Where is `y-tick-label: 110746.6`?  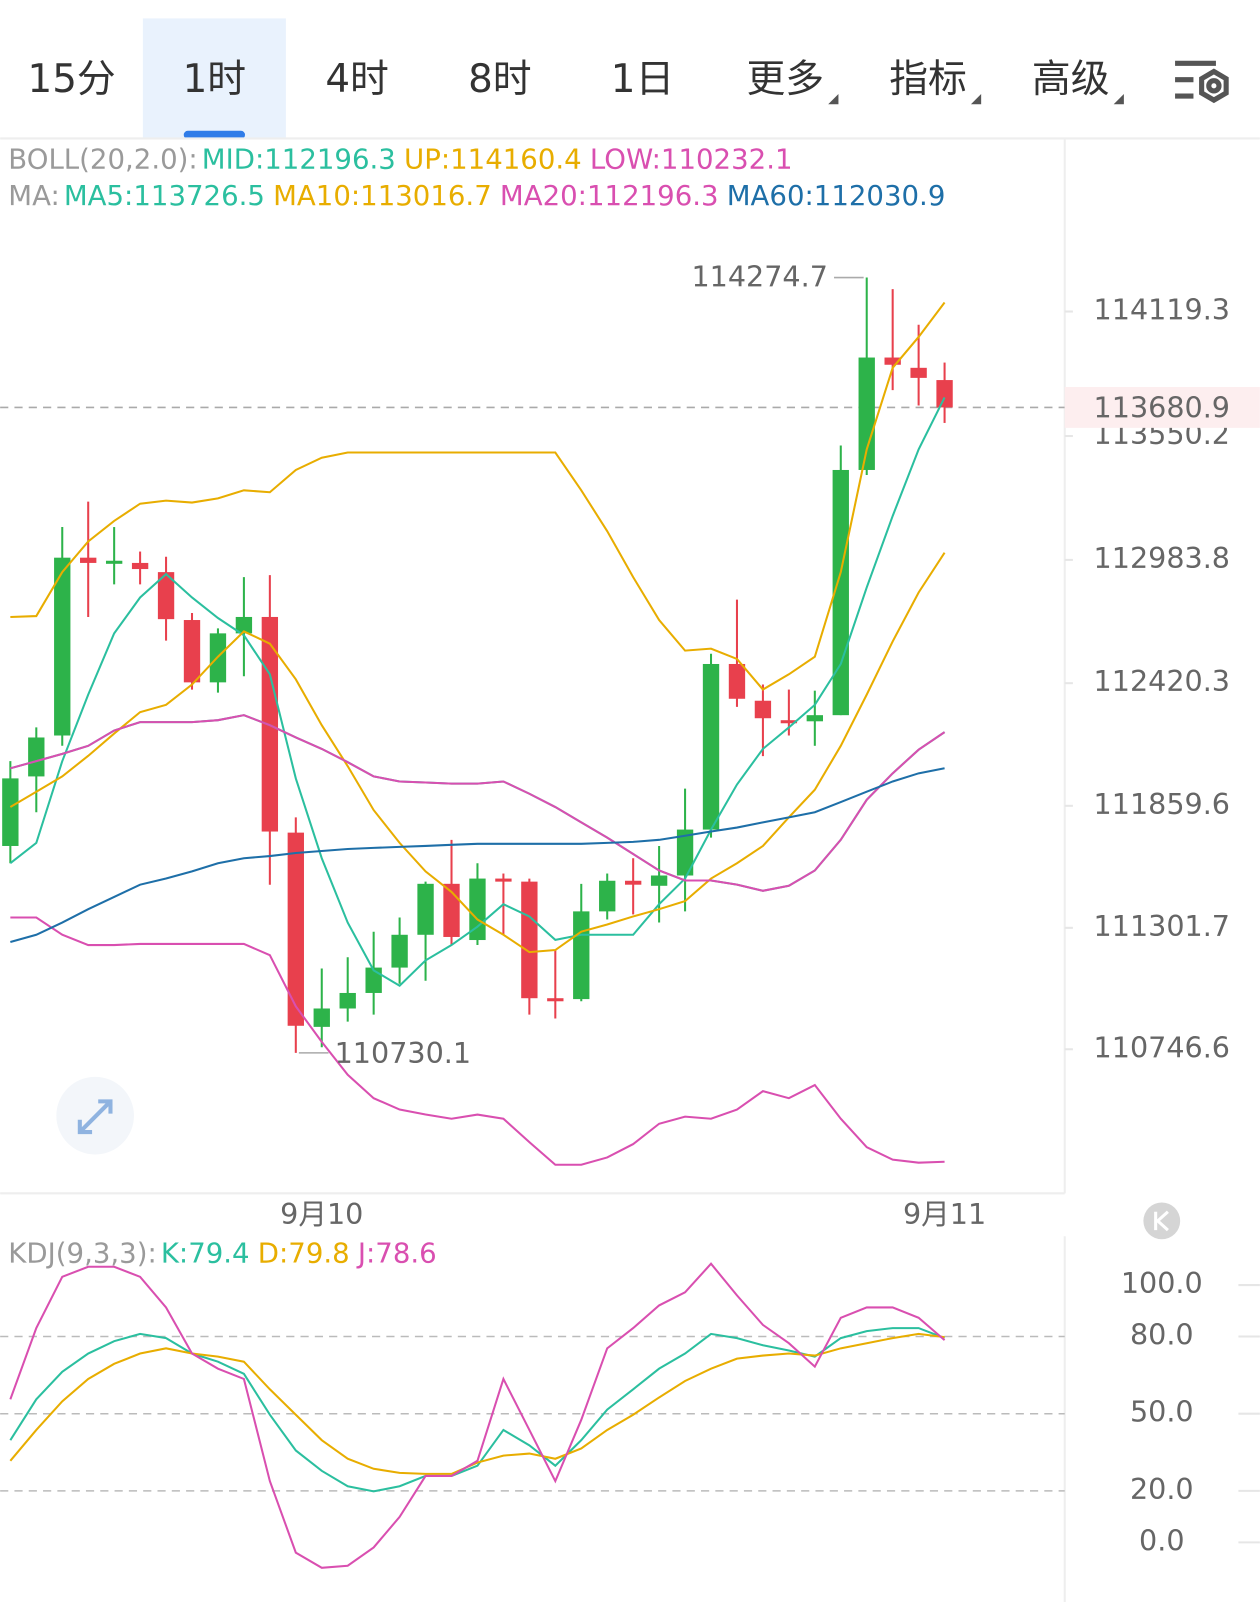 y-tick-label: 110746.6 is located at coordinates (1162, 1047).